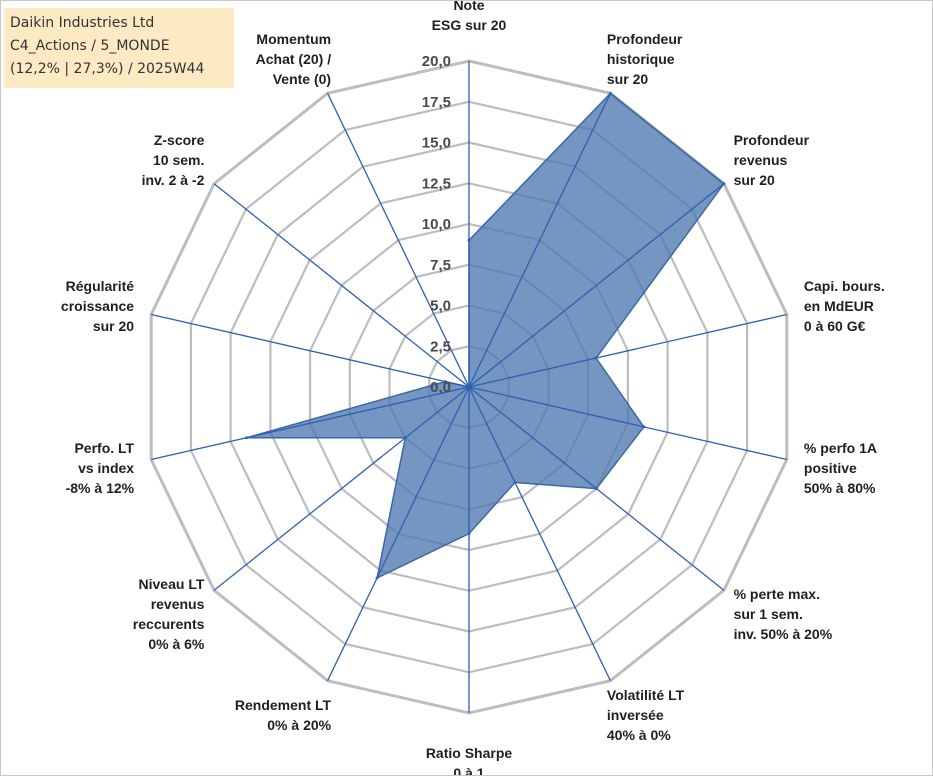 The image size is (933, 776). Describe the element at coordinates (82, 23) in the screenshot. I see `info-company: Daikin Industries Ltd` at that location.